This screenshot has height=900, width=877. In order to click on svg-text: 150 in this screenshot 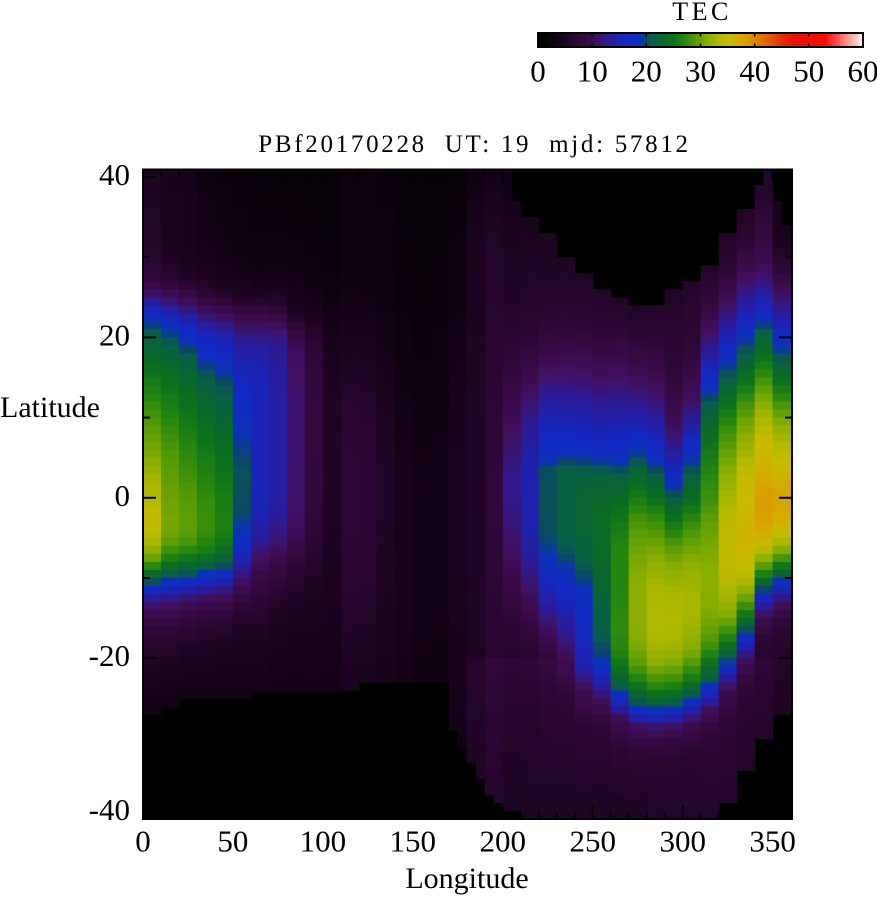, I will do `click(413, 841)`.